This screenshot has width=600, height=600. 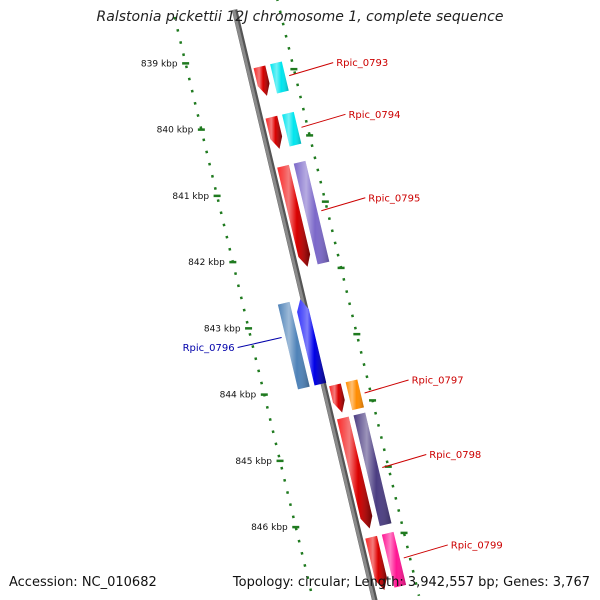 What do you see at coordinates (374, 115) in the screenshot?
I see `gene-label: Rpic_0794` at bounding box center [374, 115].